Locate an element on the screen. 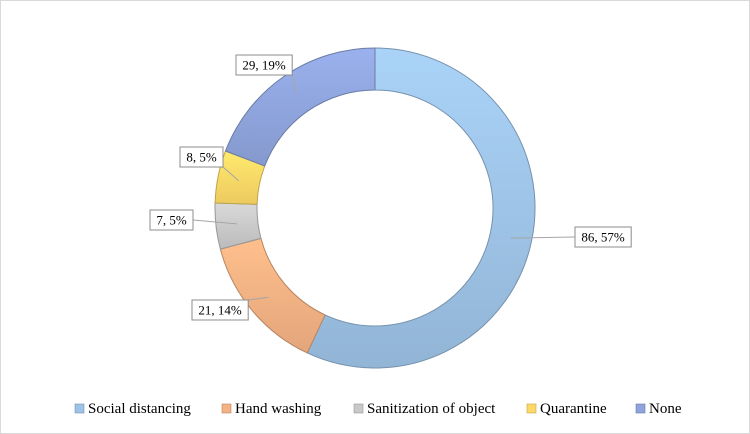  legend-entry-sanitization-of-object: Sanitization of object is located at coordinates (431, 409).